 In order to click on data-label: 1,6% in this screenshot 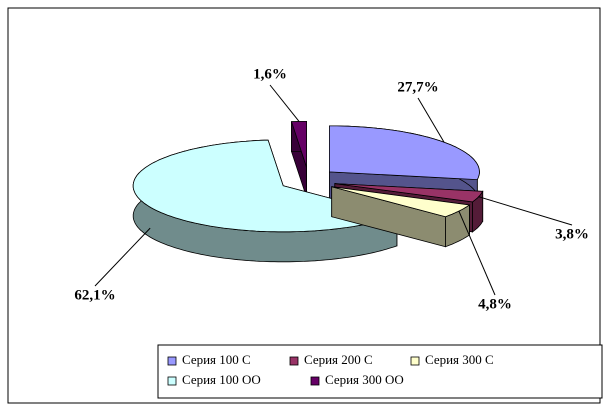, I will do `click(270, 74)`.